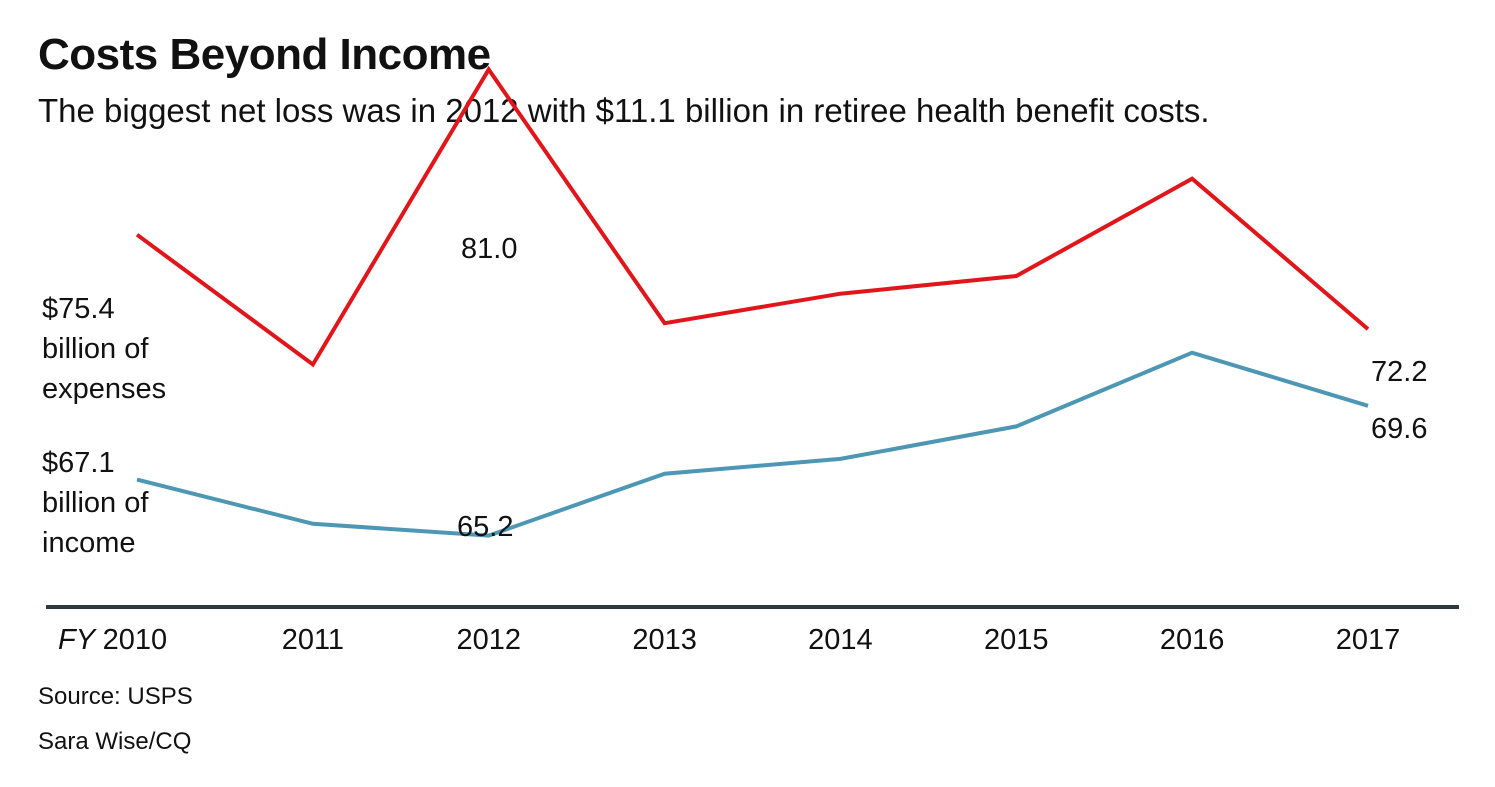 This screenshot has height=787, width=1495. What do you see at coordinates (95, 503) in the screenshot?
I see `income-start-unit: billion of` at bounding box center [95, 503].